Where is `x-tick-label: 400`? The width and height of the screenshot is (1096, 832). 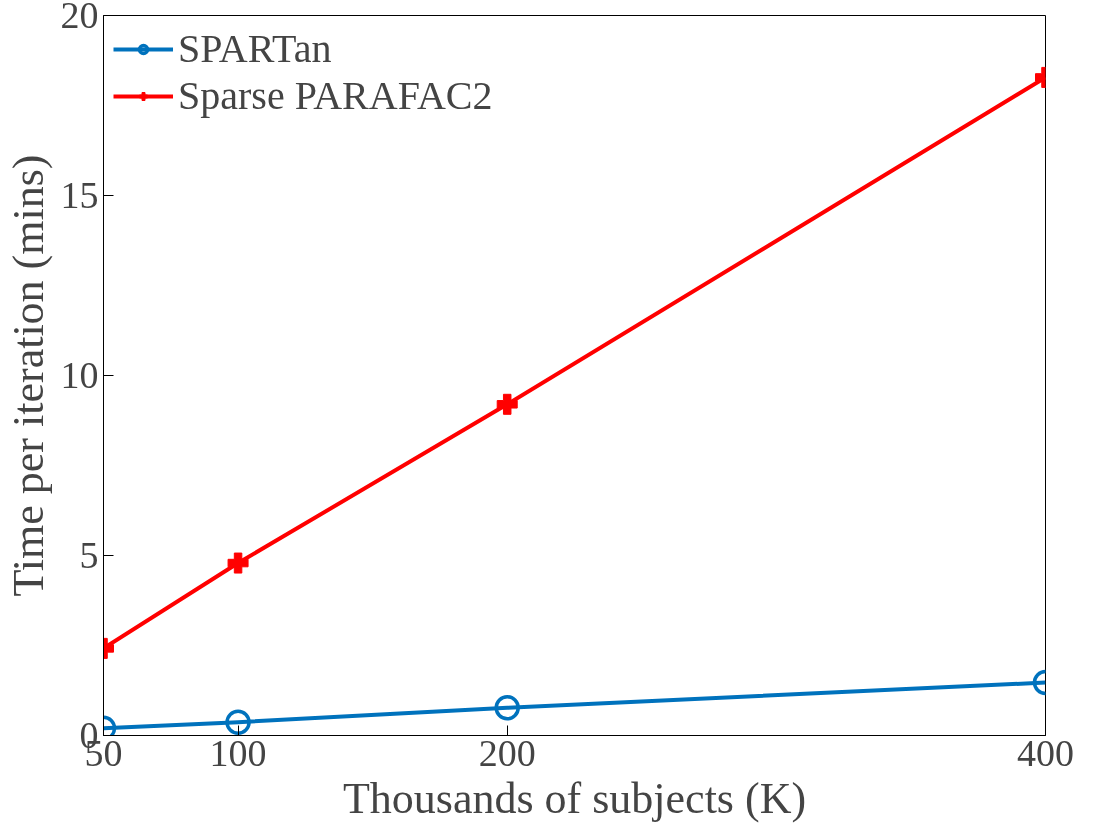
x-tick-label: 400 is located at coordinates (1045, 752).